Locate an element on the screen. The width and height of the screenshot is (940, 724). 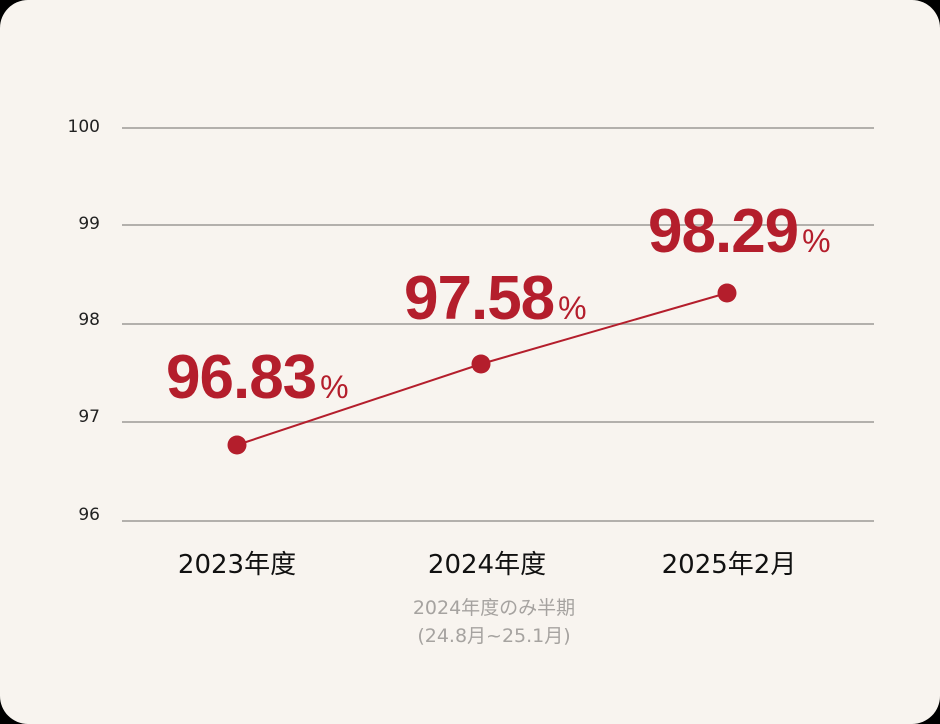
y-tick-98: 98 is located at coordinates (89, 320).